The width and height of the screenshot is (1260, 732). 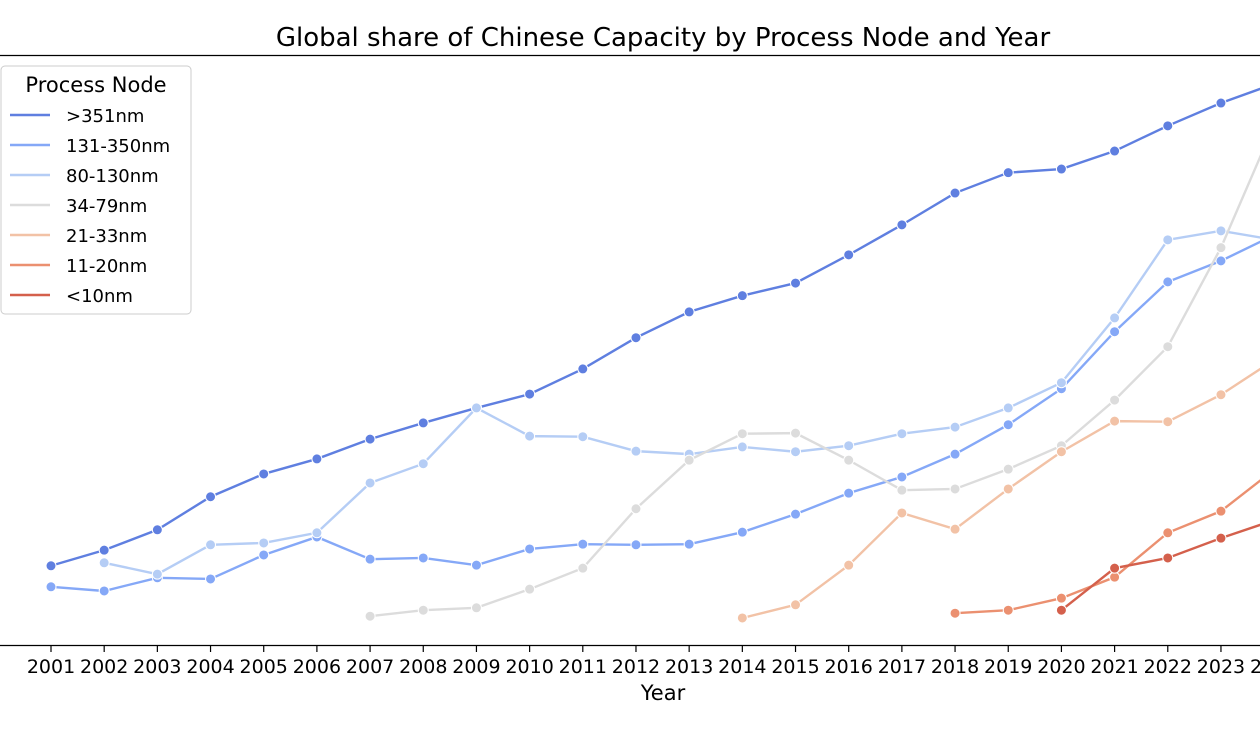 I want to click on x-tick-label: 2001, so click(x=51, y=667).